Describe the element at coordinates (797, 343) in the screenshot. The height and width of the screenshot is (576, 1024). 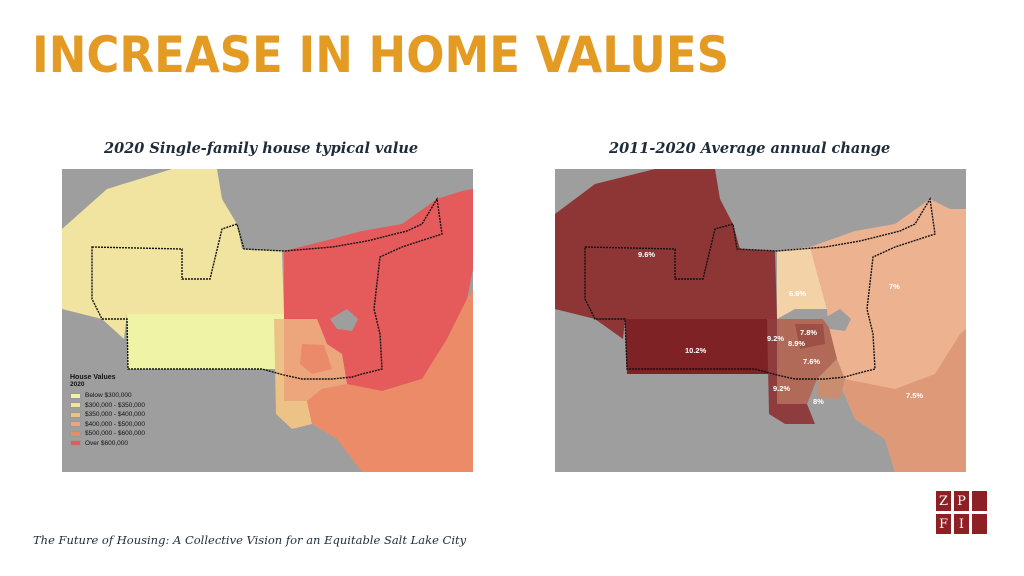
I see `map-label: 8.9%` at that location.